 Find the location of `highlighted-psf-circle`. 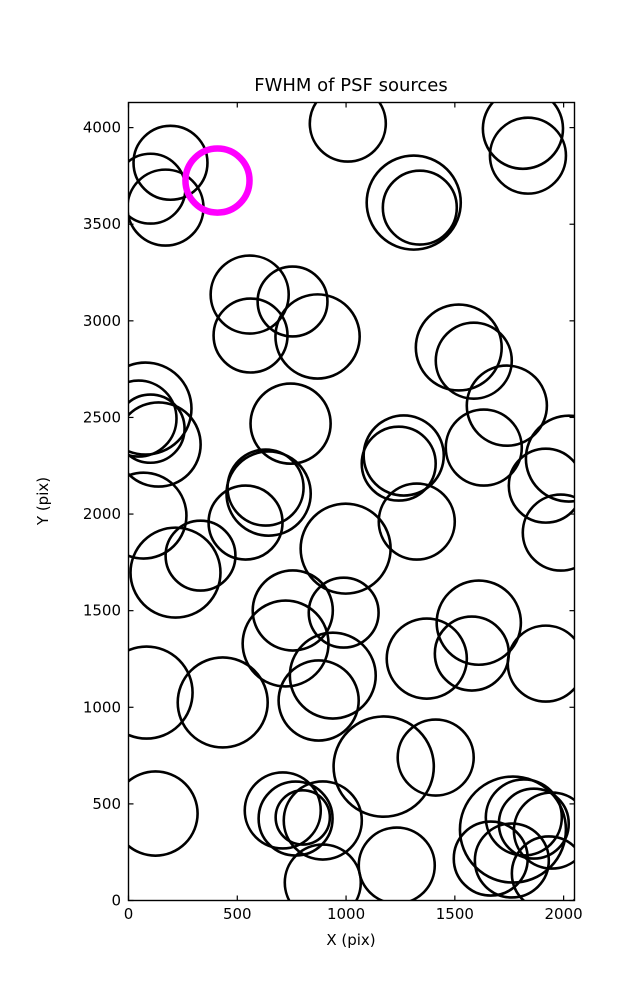

highlighted-psf-circle is located at coordinates (217, 180).